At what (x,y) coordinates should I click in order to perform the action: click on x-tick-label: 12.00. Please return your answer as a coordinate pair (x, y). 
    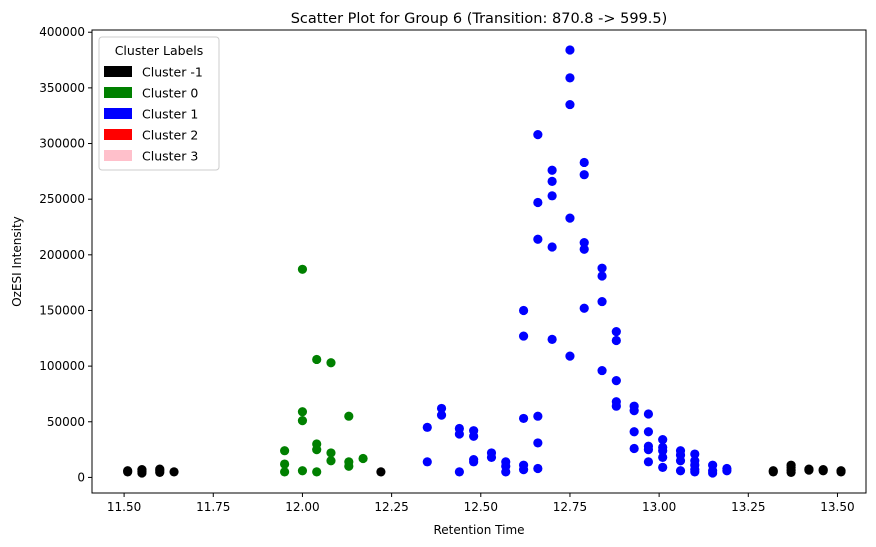
    Looking at the image, I should click on (302, 507).